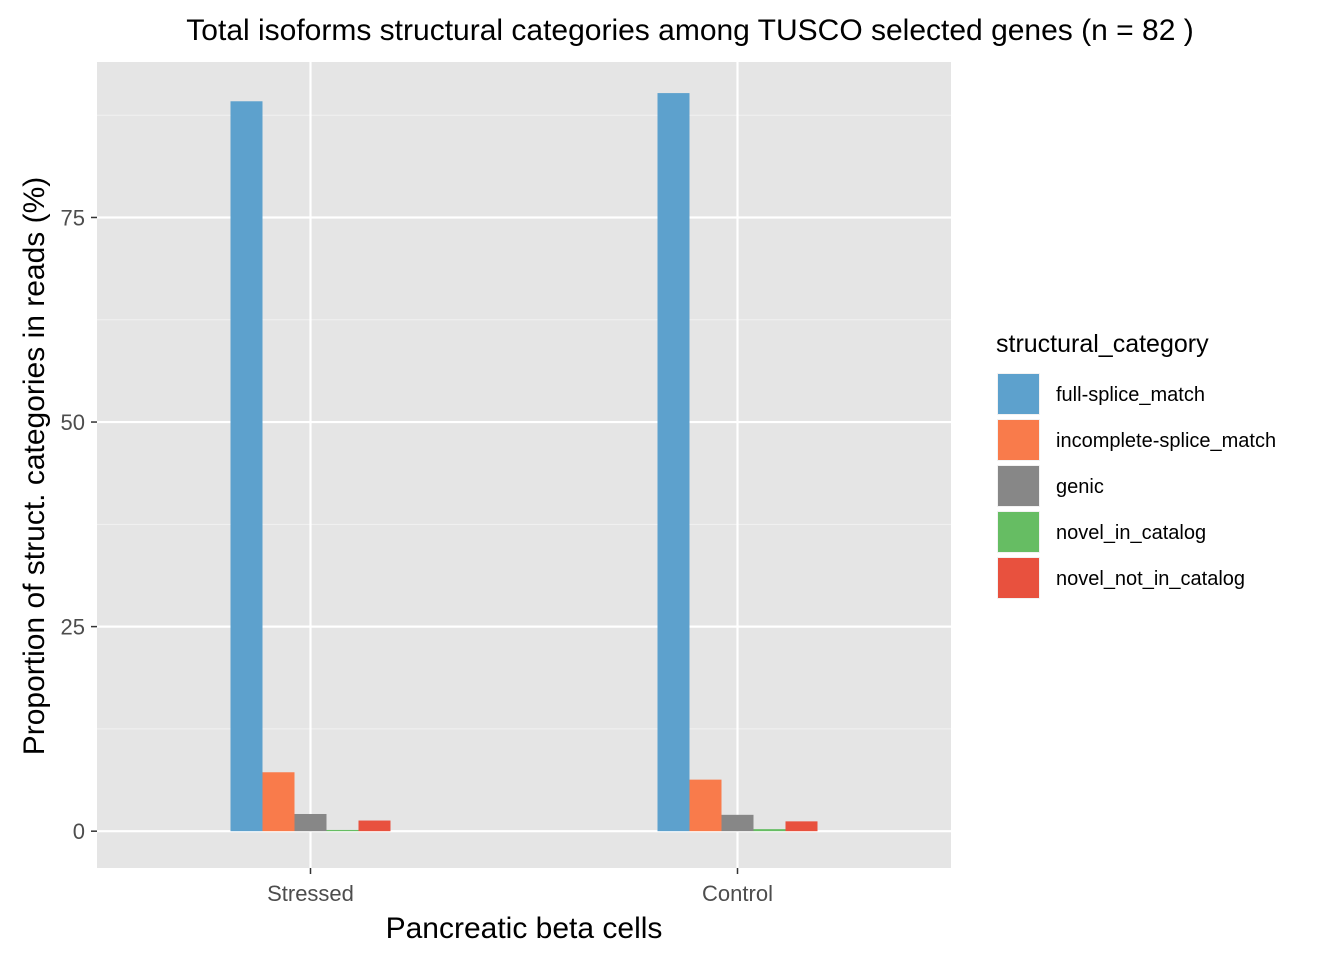  Describe the element at coordinates (769, 830) in the screenshot. I see `bar-novel_in_catalog-control` at that location.